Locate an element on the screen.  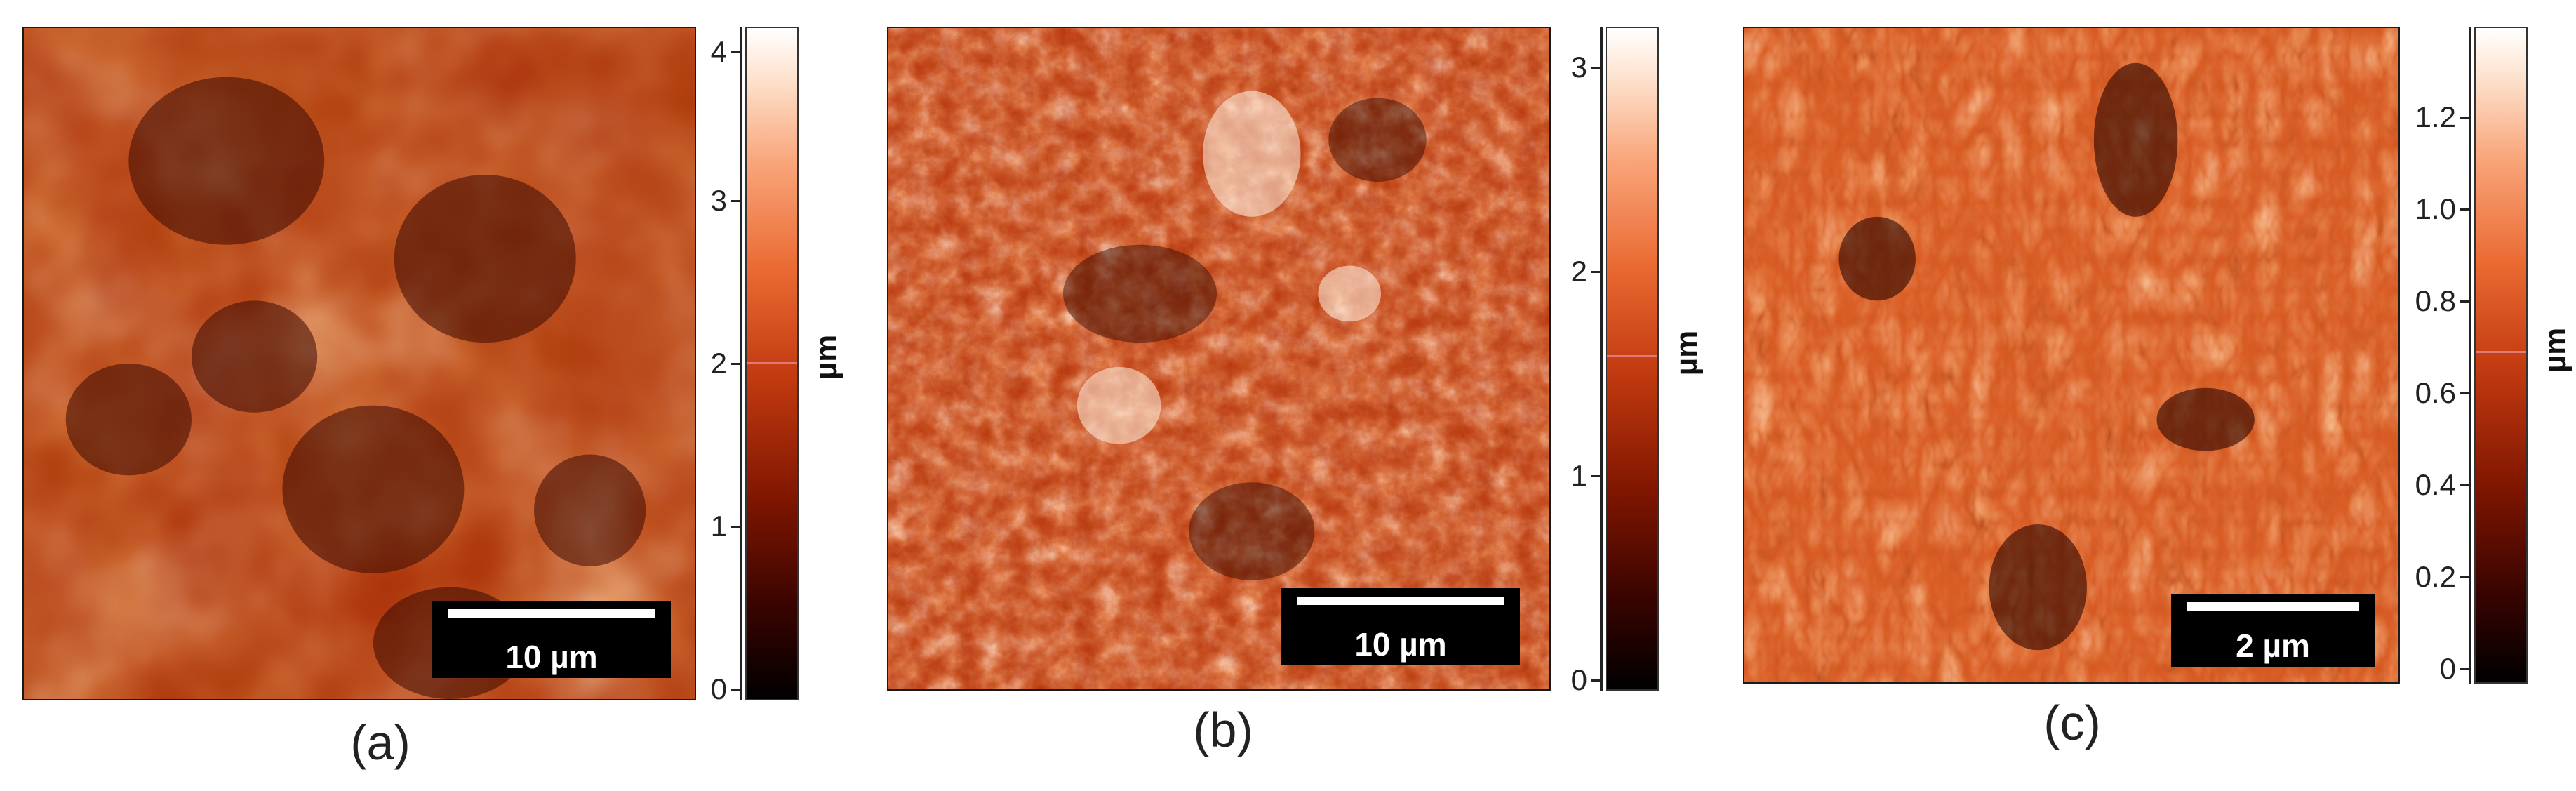
scale-bar-c: 2 µm is located at coordinates (2273, 630).